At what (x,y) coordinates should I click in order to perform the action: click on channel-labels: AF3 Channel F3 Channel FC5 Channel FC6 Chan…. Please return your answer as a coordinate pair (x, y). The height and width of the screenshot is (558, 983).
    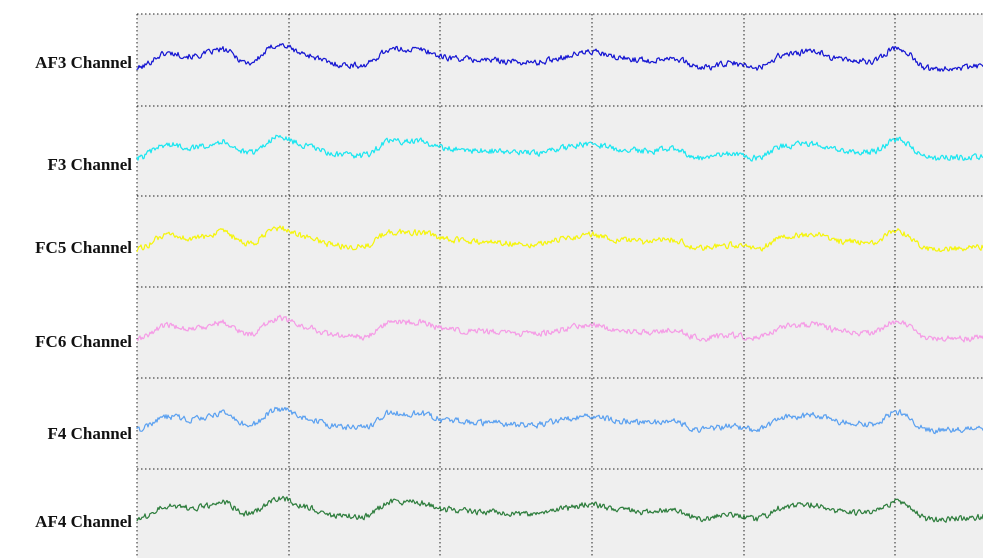
    Looking at the image, I should click on (83, 292).